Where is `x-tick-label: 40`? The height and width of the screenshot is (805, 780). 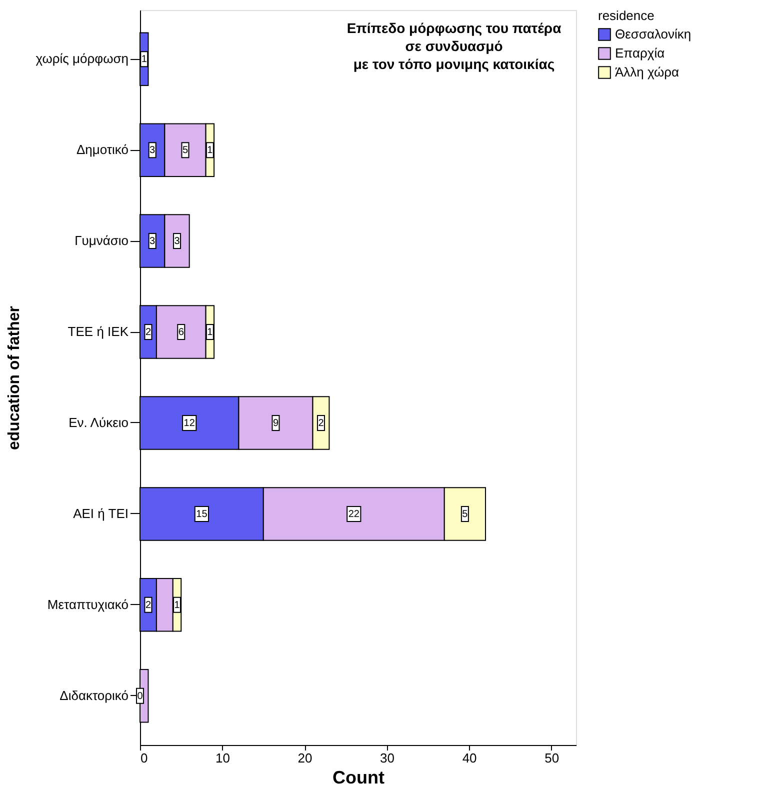 x-tick-label: 40 is located at coordinates (469, 758).